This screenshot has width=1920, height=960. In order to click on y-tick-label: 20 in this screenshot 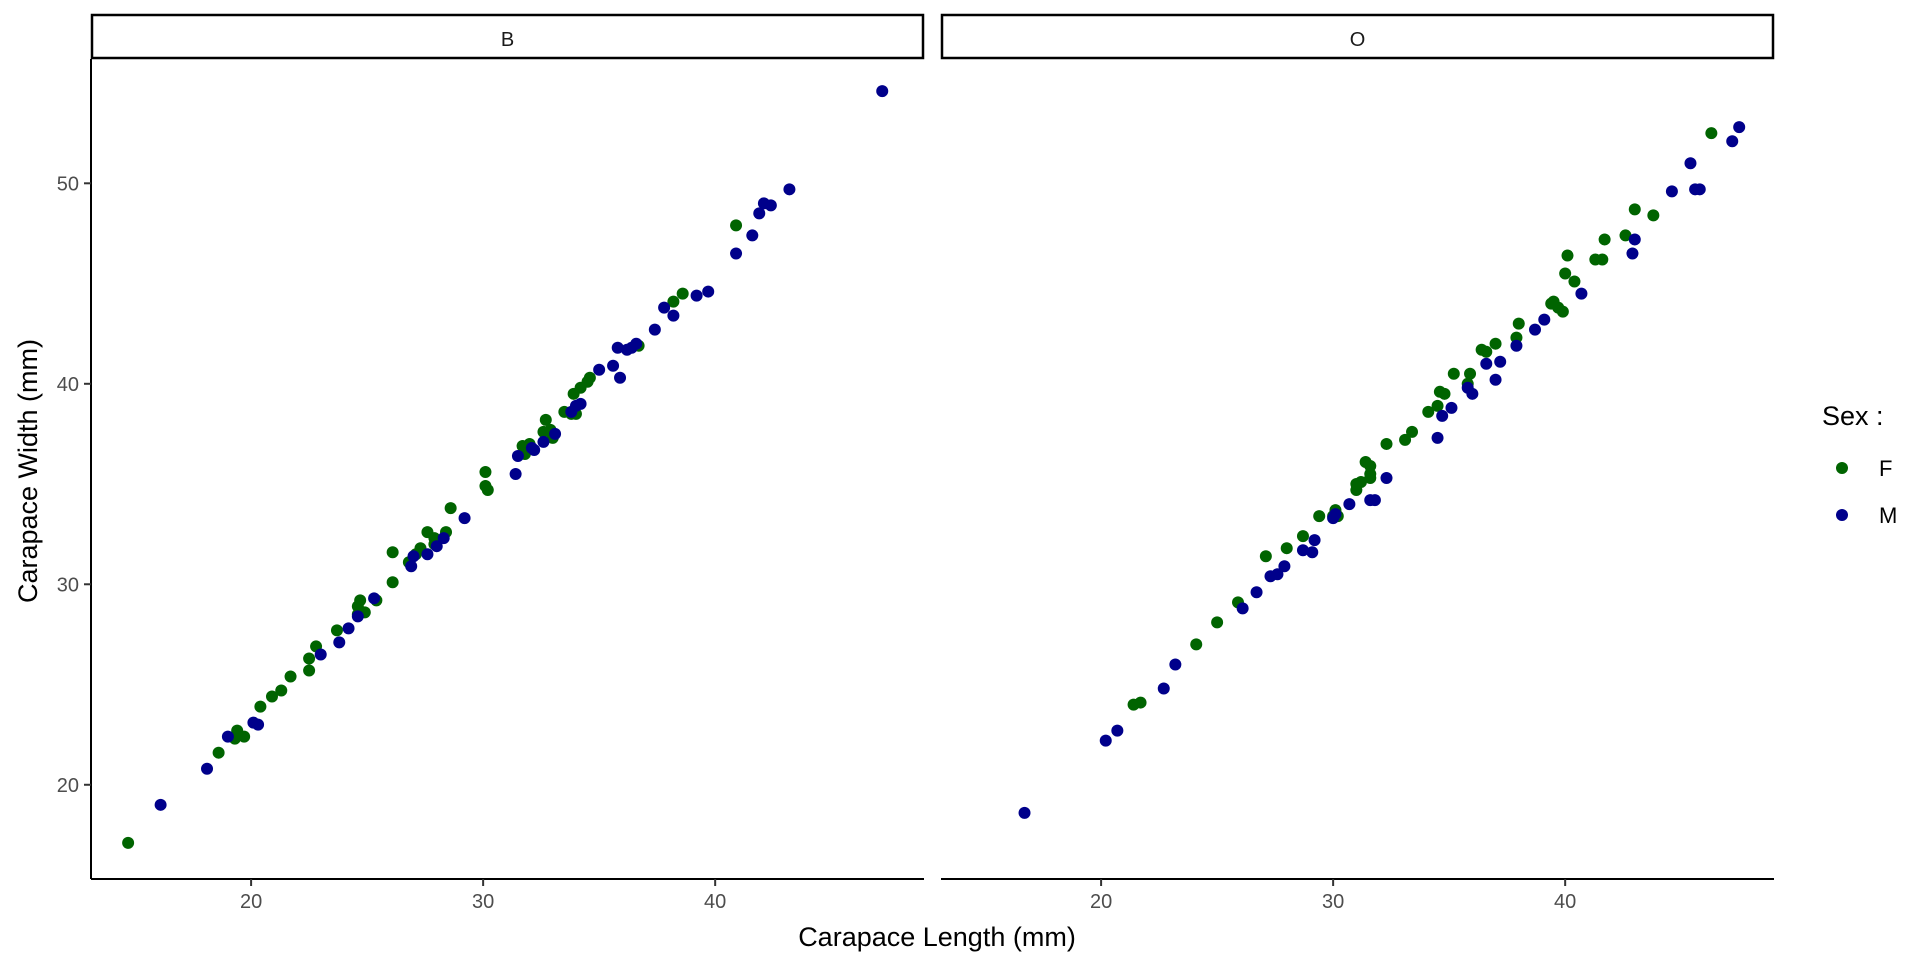, I will do `click(68, 786)`.